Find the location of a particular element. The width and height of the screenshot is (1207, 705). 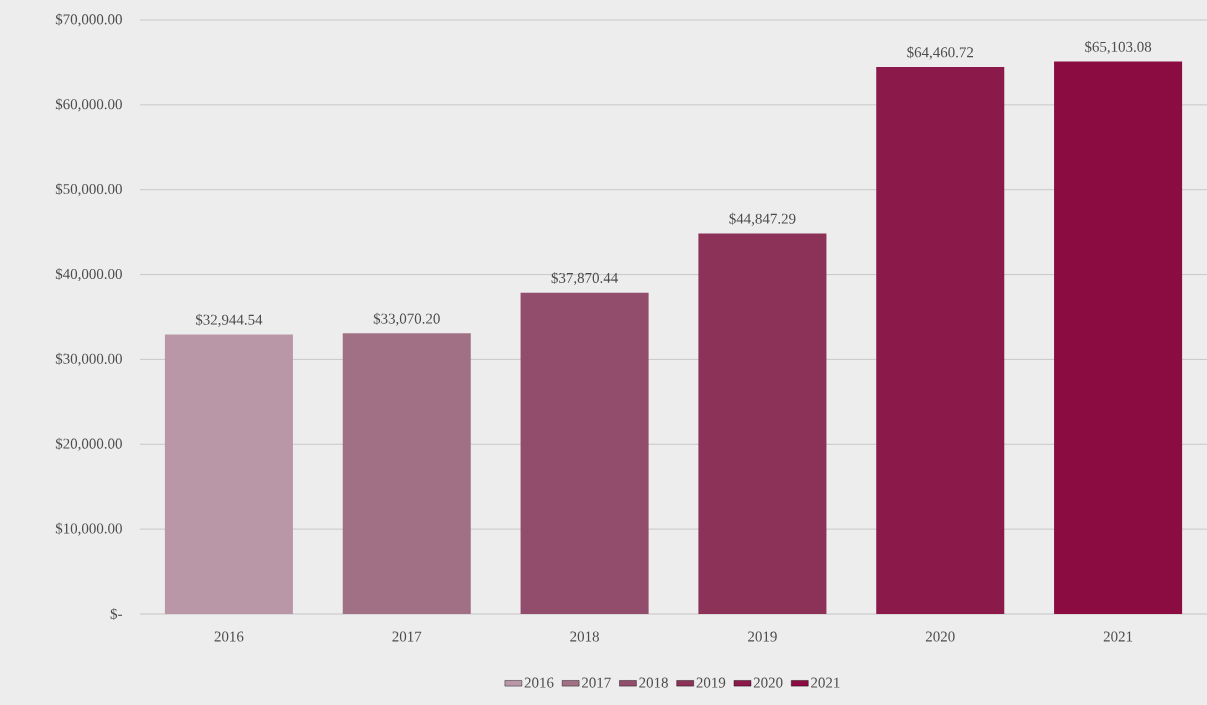

legend-label: 2016 is located at coordinates (539, 682).